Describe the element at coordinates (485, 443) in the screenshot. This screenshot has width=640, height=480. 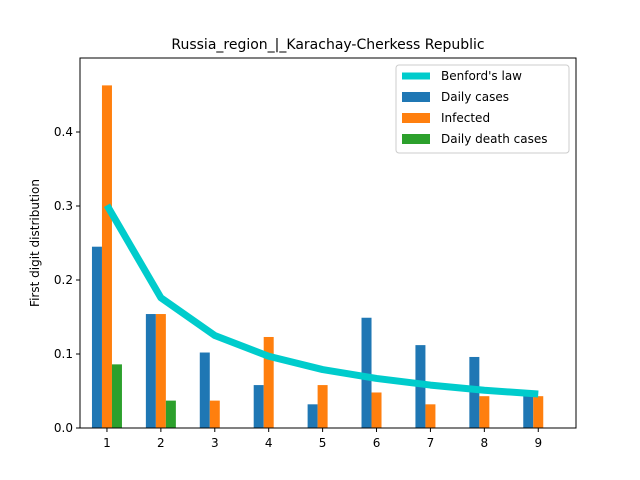
I see `x-tick-label: 8` at that location.